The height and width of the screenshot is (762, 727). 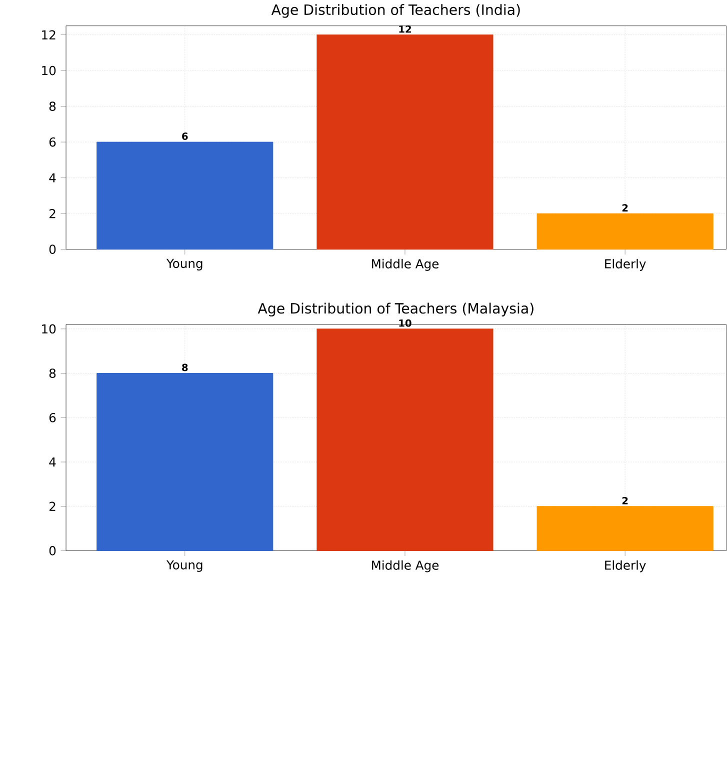 I want to click on y-tick-label: 12, so click(x=49, y=35).